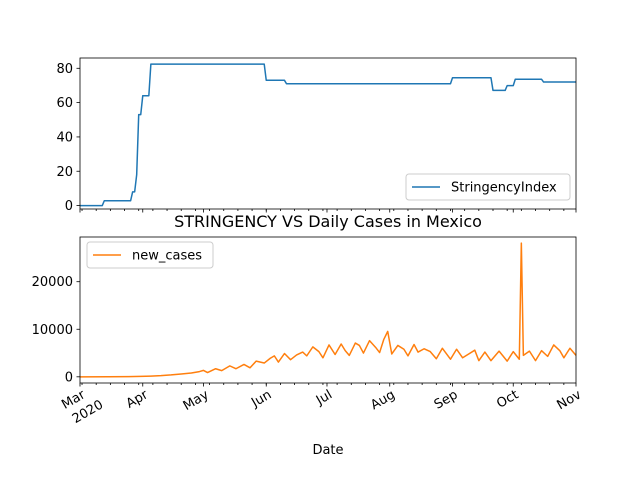 This screenshot has width=640, height=480. I want to click on new-cases-y-axis: 0 10000 20000, so click(56, 330).